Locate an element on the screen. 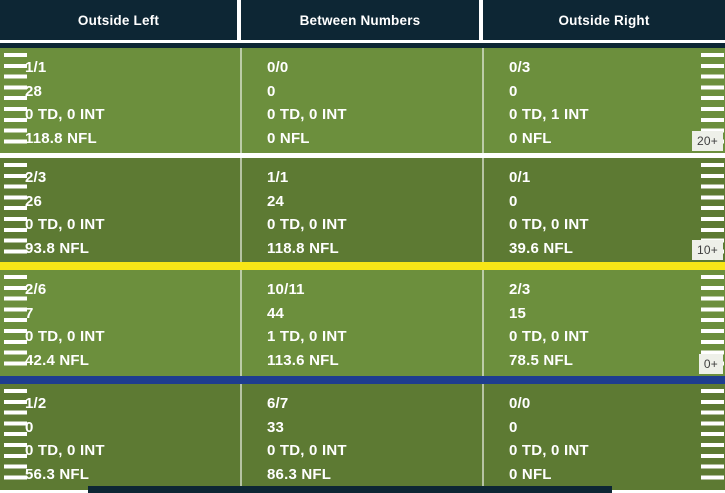 This screenshot has height=493, width=725. td-int: 1 TD, 0 INT is located at coordinates (307, 336).